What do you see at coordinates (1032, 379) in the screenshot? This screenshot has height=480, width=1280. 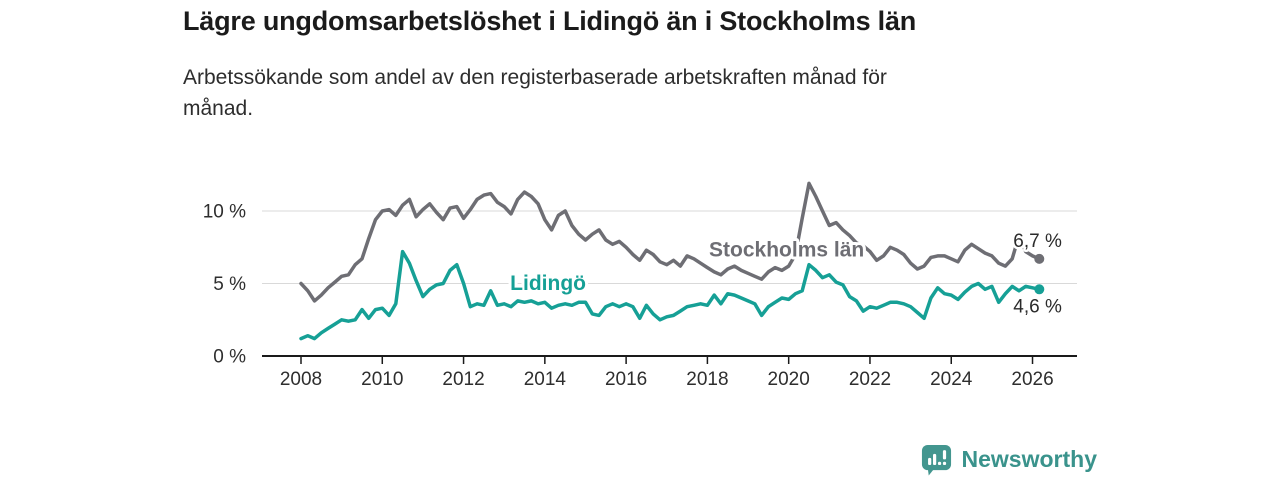 I see `x-axis-tick-label: 2026` at bounding box center [1032, 379].